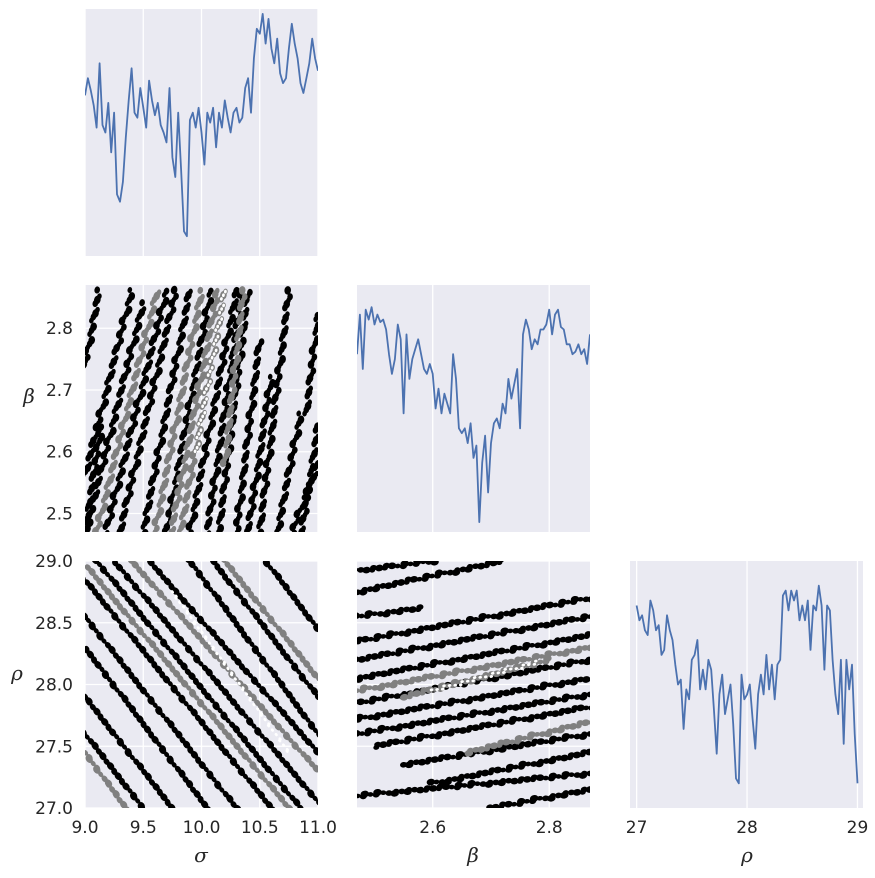  Describe the element at coordinates (59, 453) in the screenshot. I see `y-tick-label: 2.6` at that location.